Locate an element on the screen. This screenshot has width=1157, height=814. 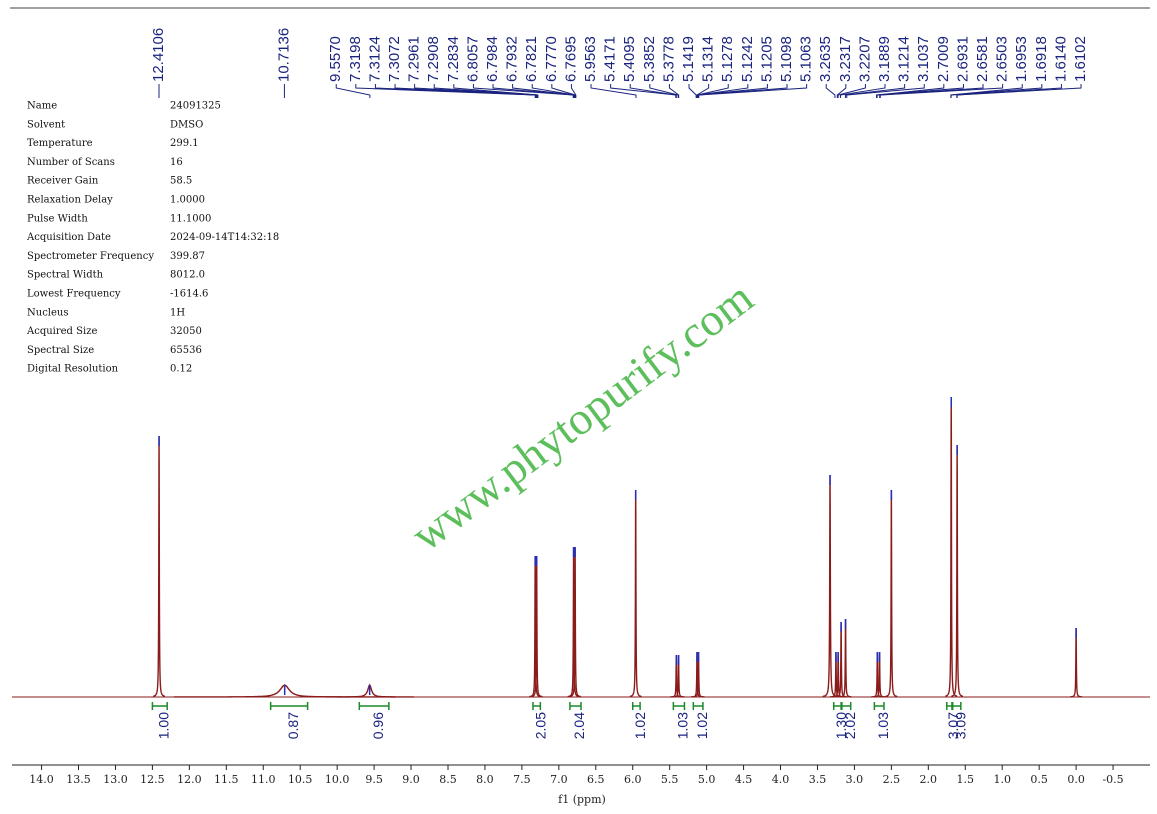
param-name: Acquired Size is located at coordinates (61, 331).